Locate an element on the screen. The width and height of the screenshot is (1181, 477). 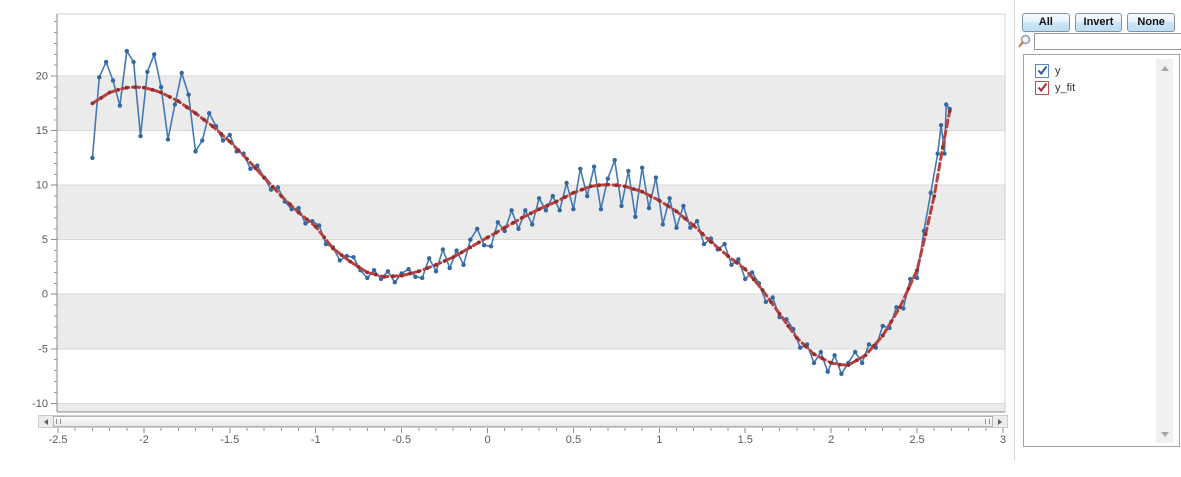
scrollbar-grip-left is located at coordinates (58, 421).